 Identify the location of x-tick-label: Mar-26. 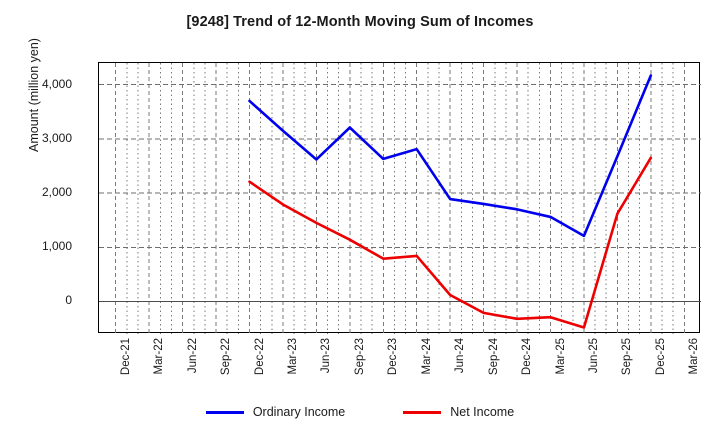
(694, 356).